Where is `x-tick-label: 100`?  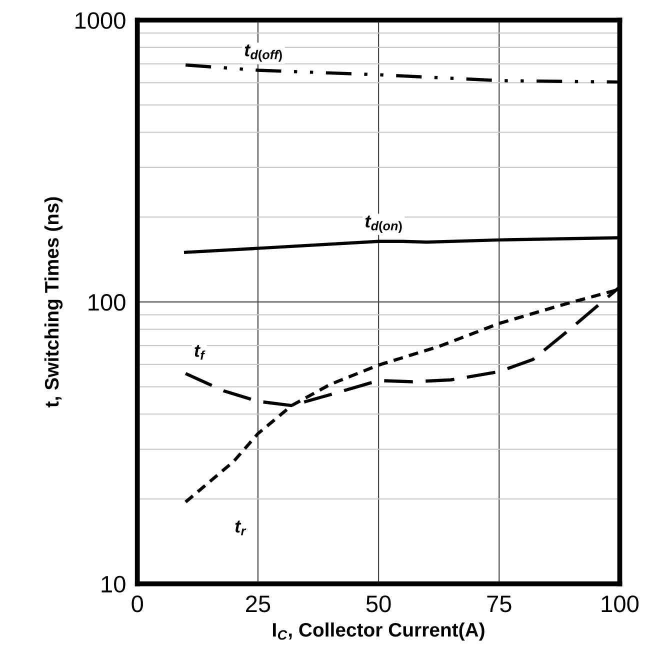
x-tick-label: 100 is located at coordinates (620, 604).